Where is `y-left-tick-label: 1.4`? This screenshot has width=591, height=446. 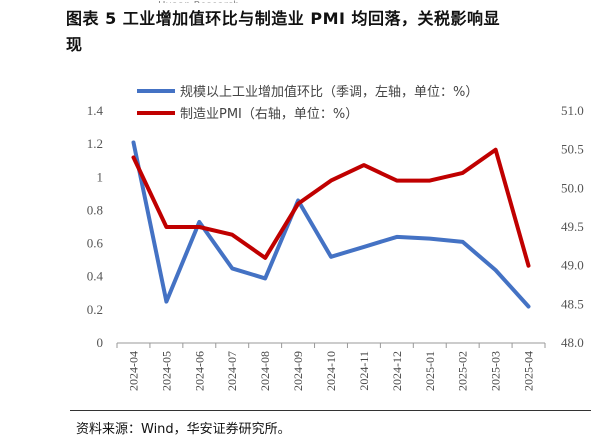 y-left-tick-label: 1.4 is located at coordinates (95, 110).